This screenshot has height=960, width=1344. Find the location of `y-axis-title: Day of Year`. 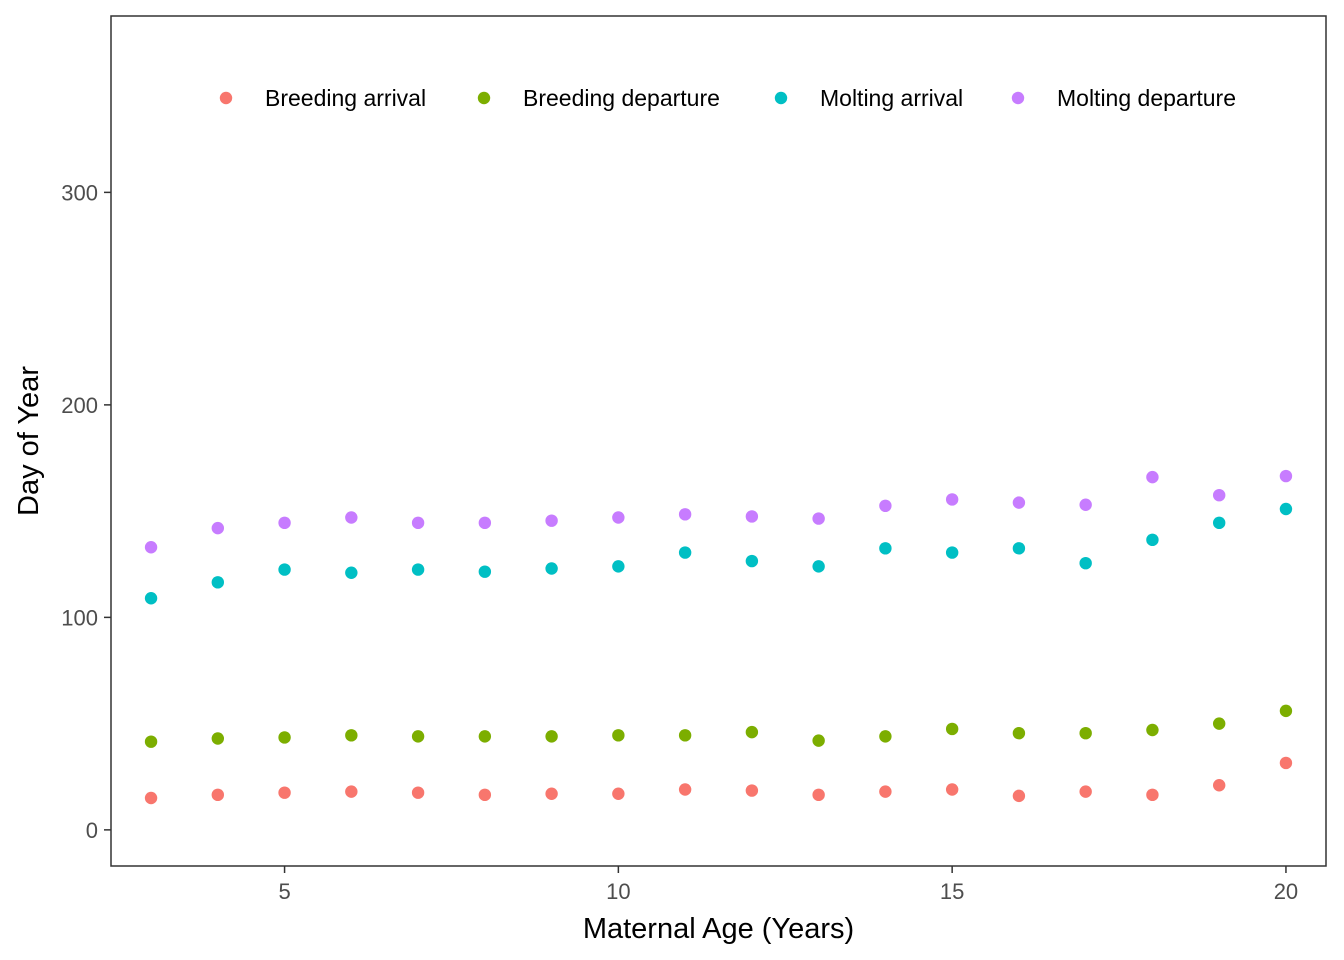

y-axis-title: Day of Year is located at coordinates (29, 441).